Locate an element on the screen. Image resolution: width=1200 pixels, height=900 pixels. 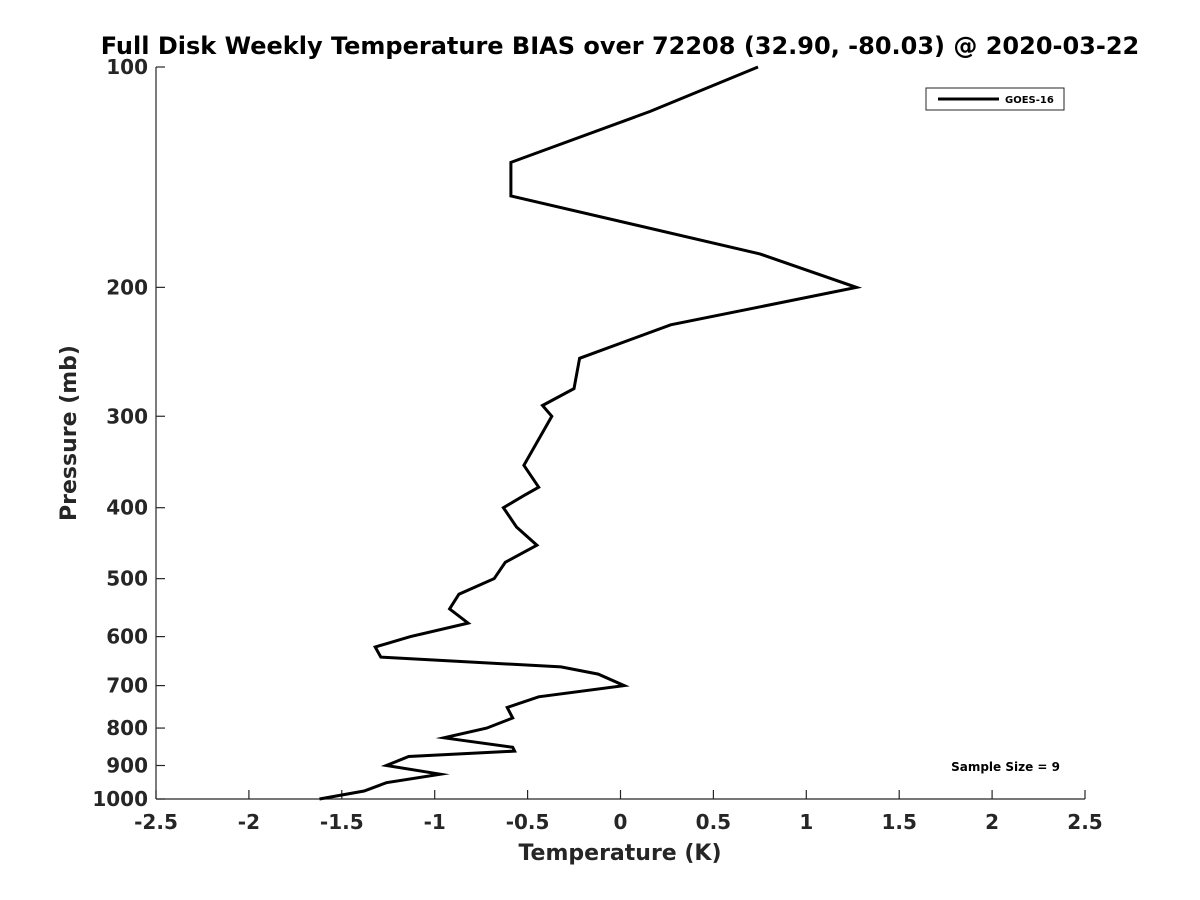
x-tick-label: -2.5 is located at coordinates (156, 822).